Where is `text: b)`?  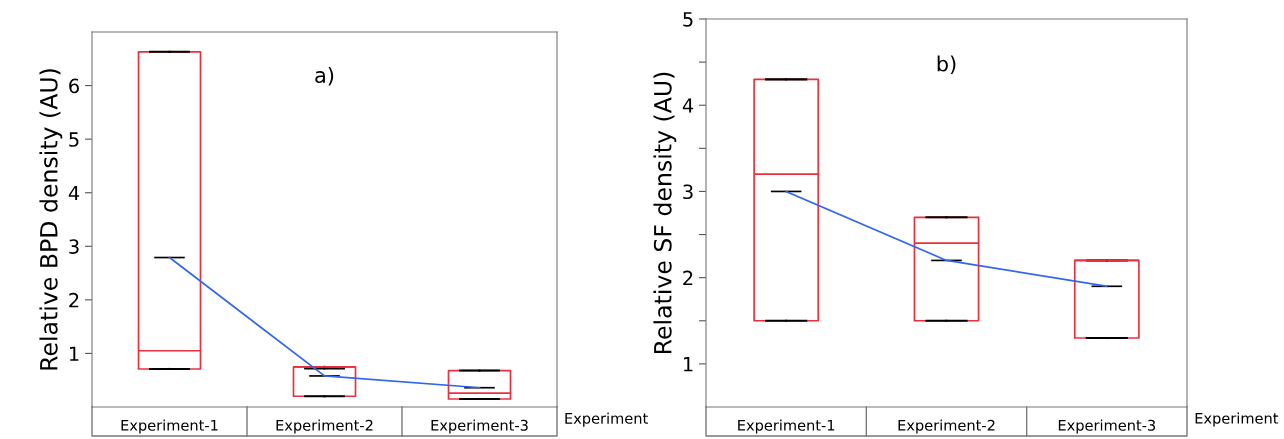
text: b) is located at coordinates (946, 65).